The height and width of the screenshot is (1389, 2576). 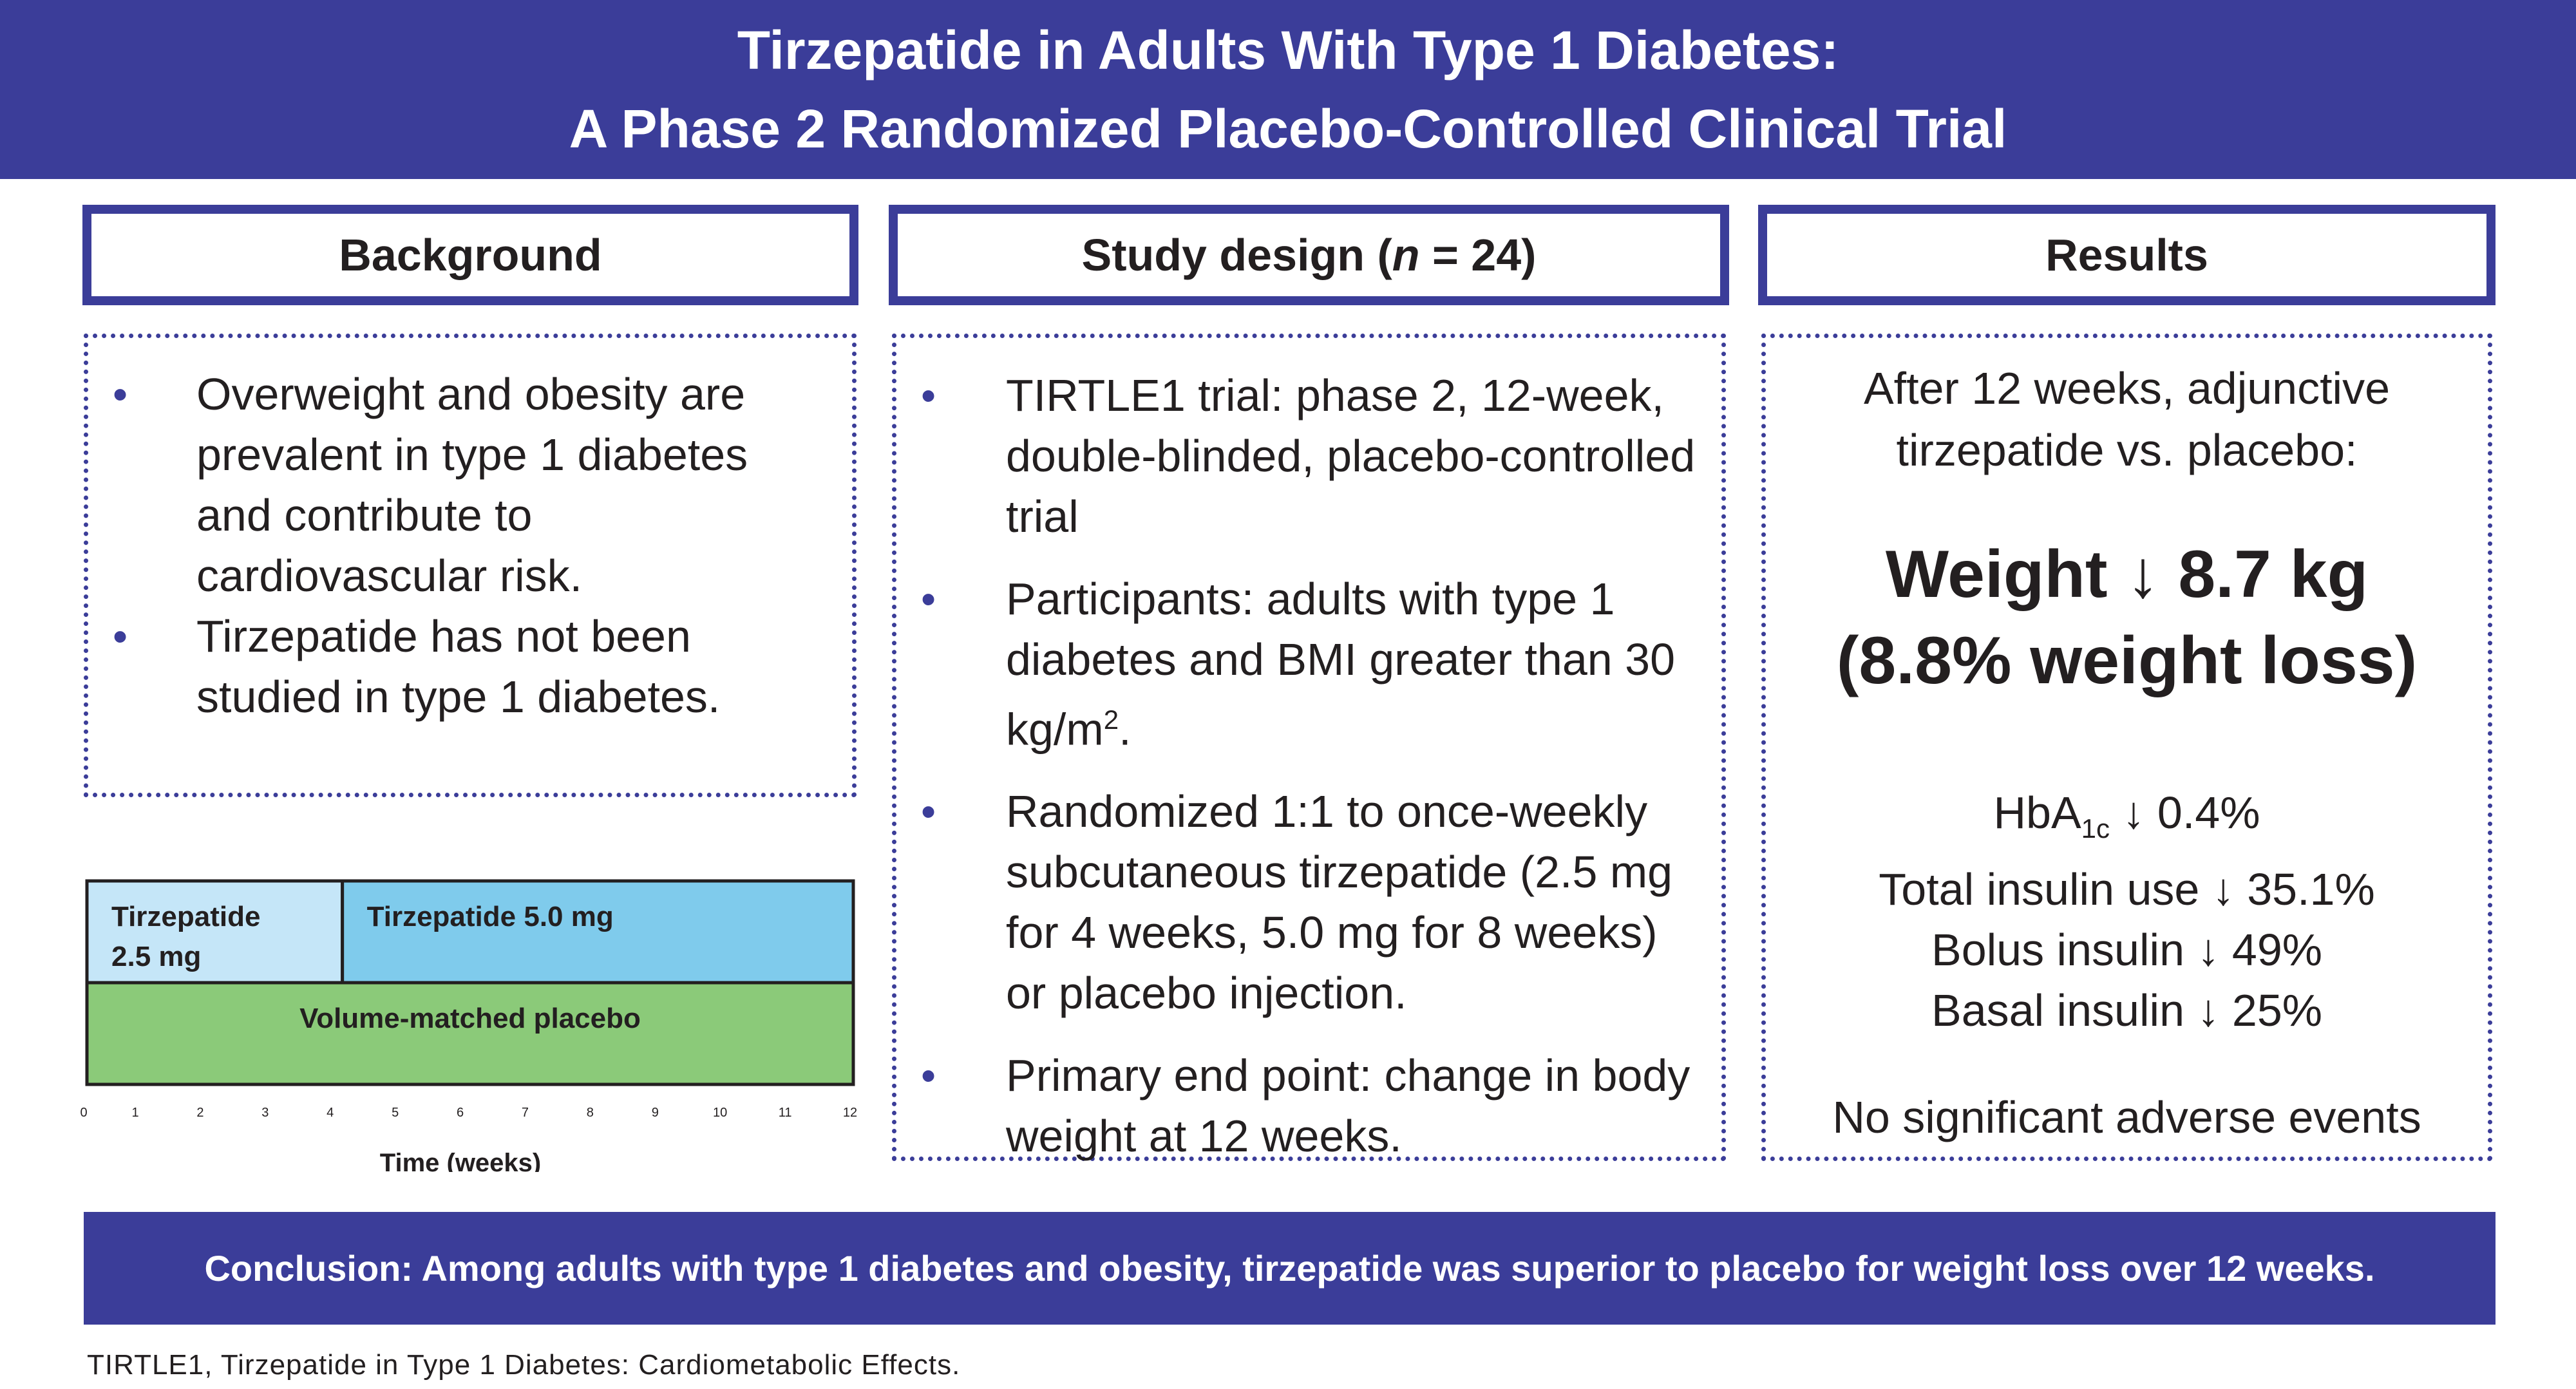 I want to click on x-tick-label: 5, so click(x=396, y=1113).